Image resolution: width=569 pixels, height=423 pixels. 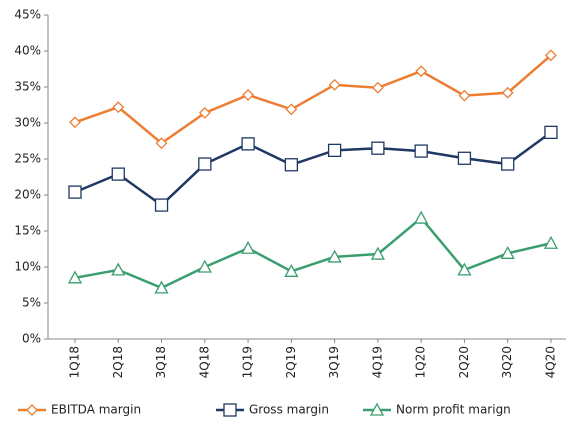 I want to click on y-tick-label: 10%, so click(x=27, y=267).